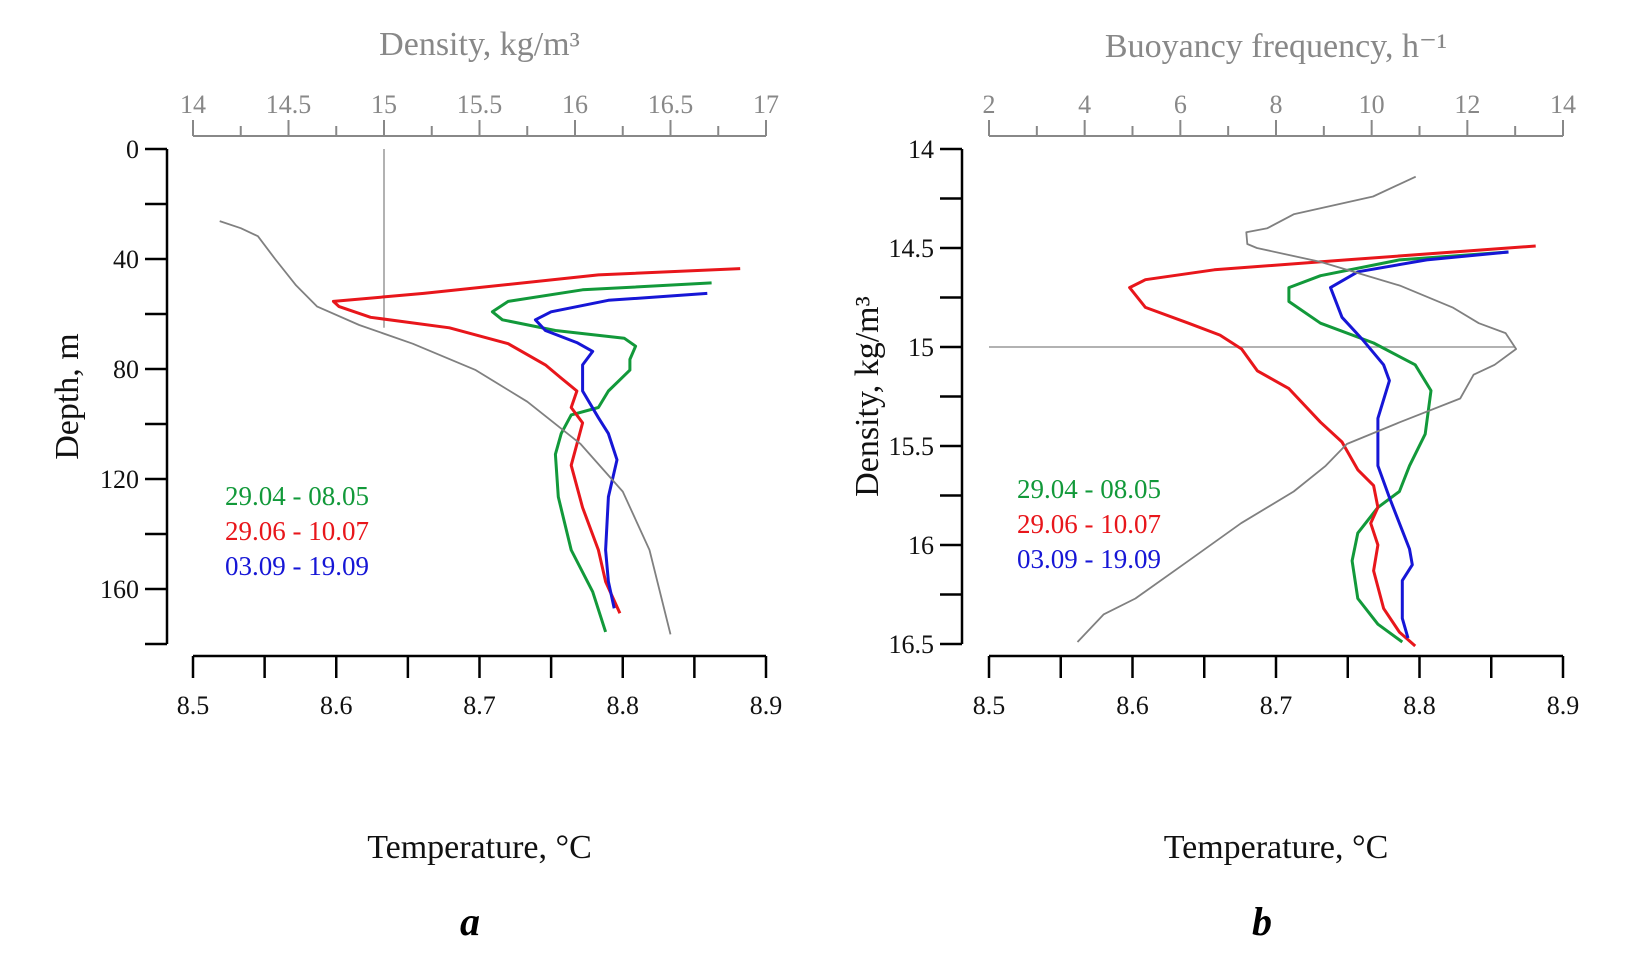 Image resolution: width=1637 pixels, height=954 pixels. I want to click on x2-tick-label: 6, so click(1180, 104).